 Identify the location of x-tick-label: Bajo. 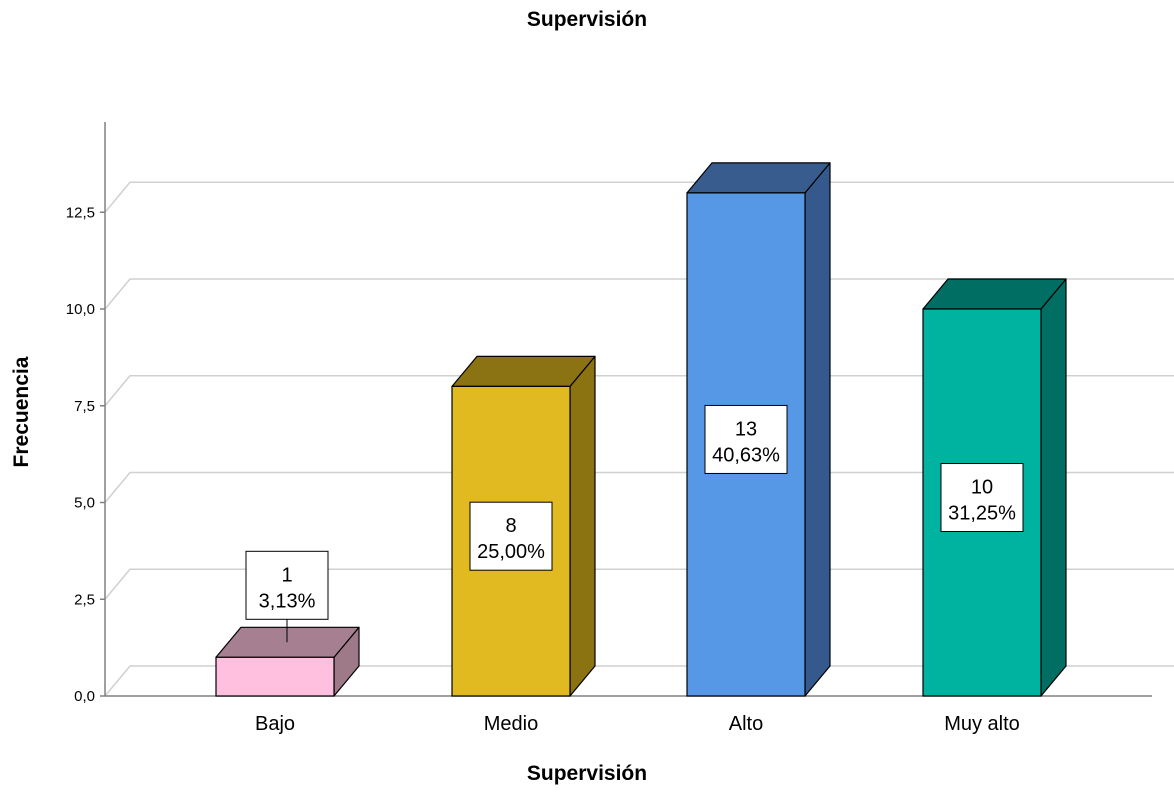
(275, 724).